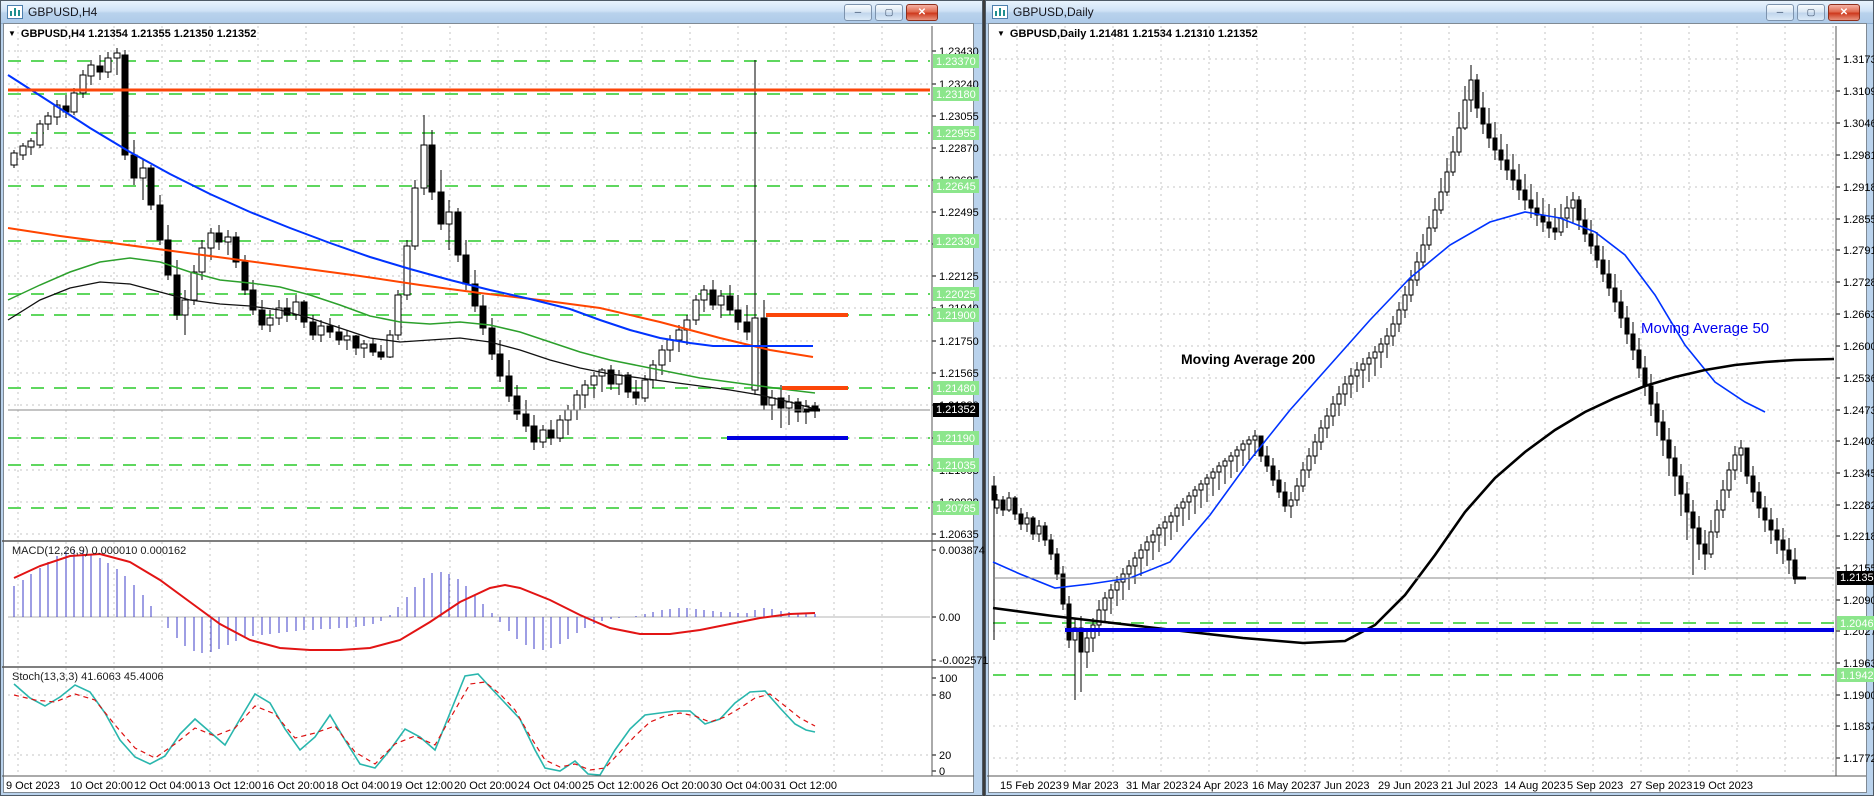  Describe the element at coordinates (491, 12) in the screenshot. I see `titlebar-h4: GBPUSD,H4 ─ ▢ ✕` at that location.